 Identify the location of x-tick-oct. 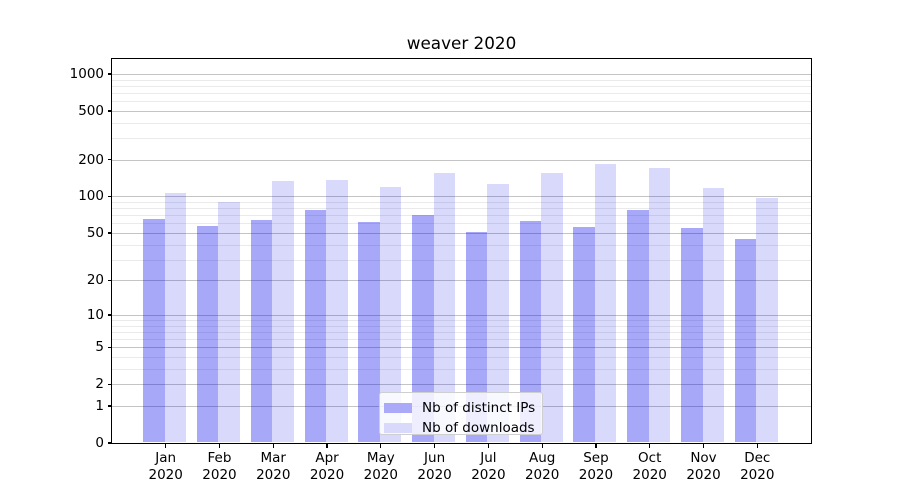
(650, 445).